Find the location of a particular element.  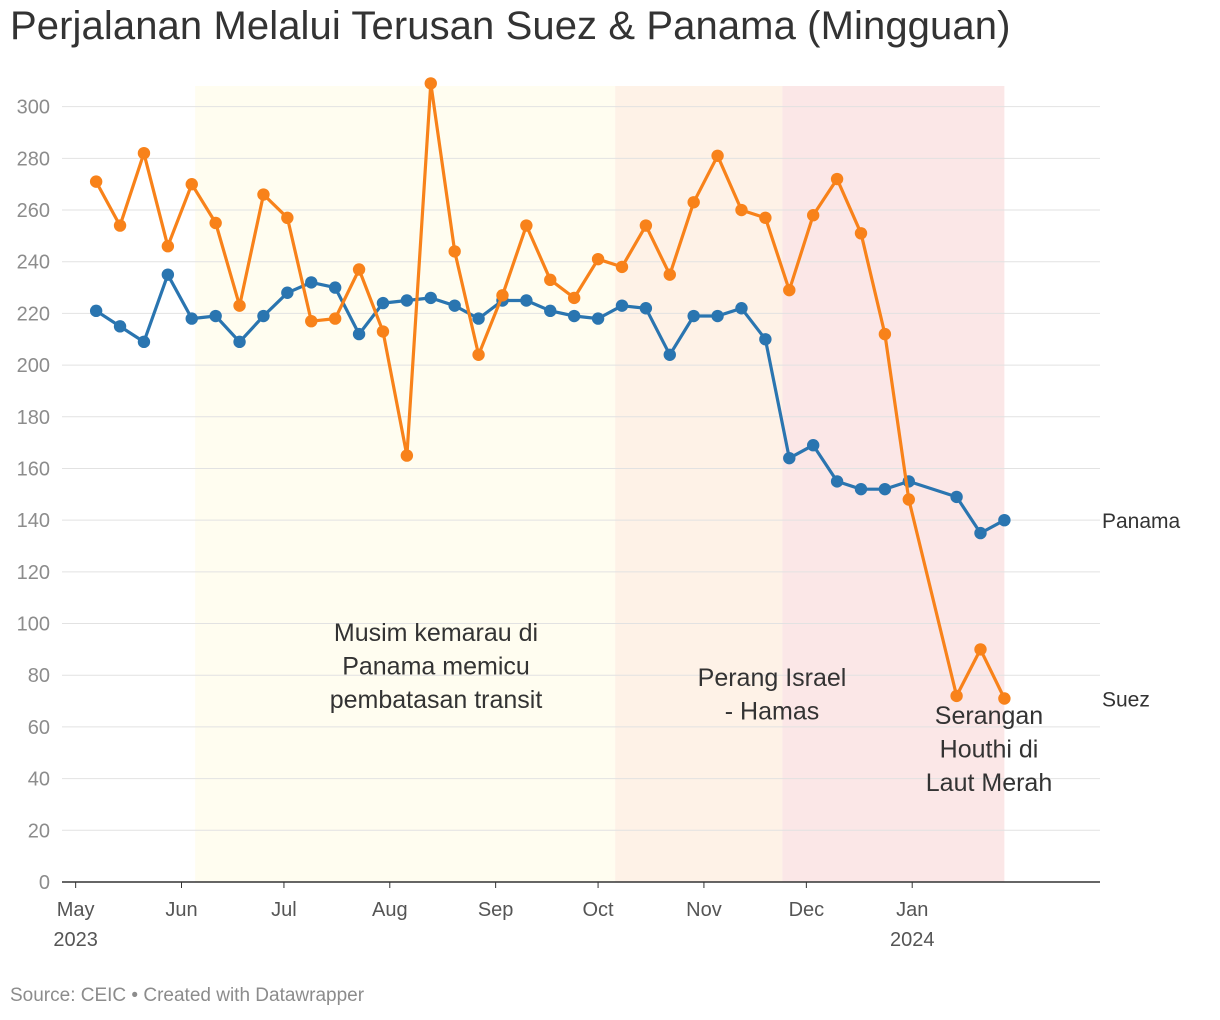

y-tick-label: 0 is located at coordinates (44, 883).